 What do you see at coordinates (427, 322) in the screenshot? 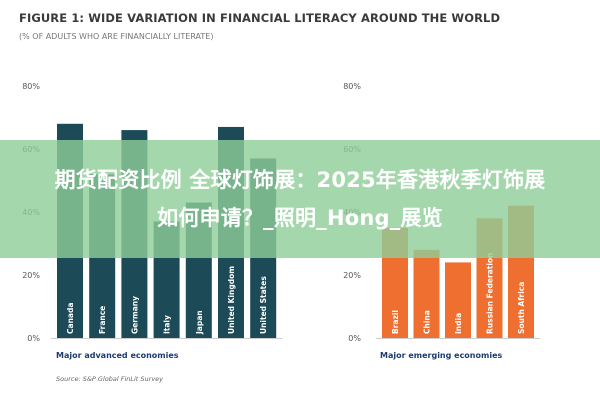
I see `category-label: China` at bounding box center [427, 322].